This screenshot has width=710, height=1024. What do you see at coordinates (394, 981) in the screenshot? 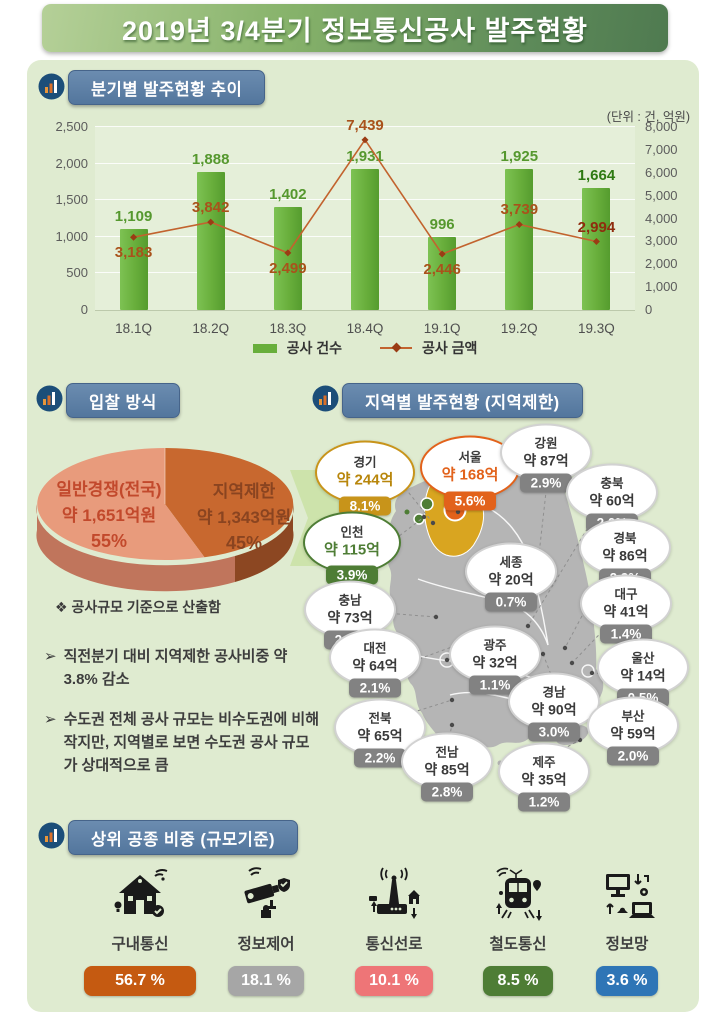
I see `type-pct-pill: 10.1 %` at bounding box center [394, 981].